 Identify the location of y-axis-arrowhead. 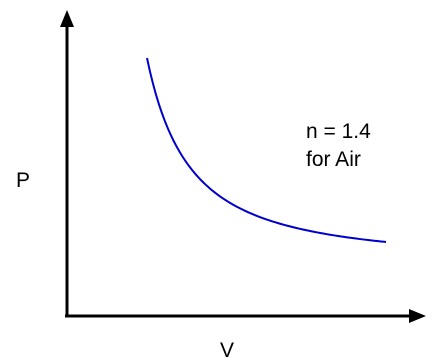
(67, 18).